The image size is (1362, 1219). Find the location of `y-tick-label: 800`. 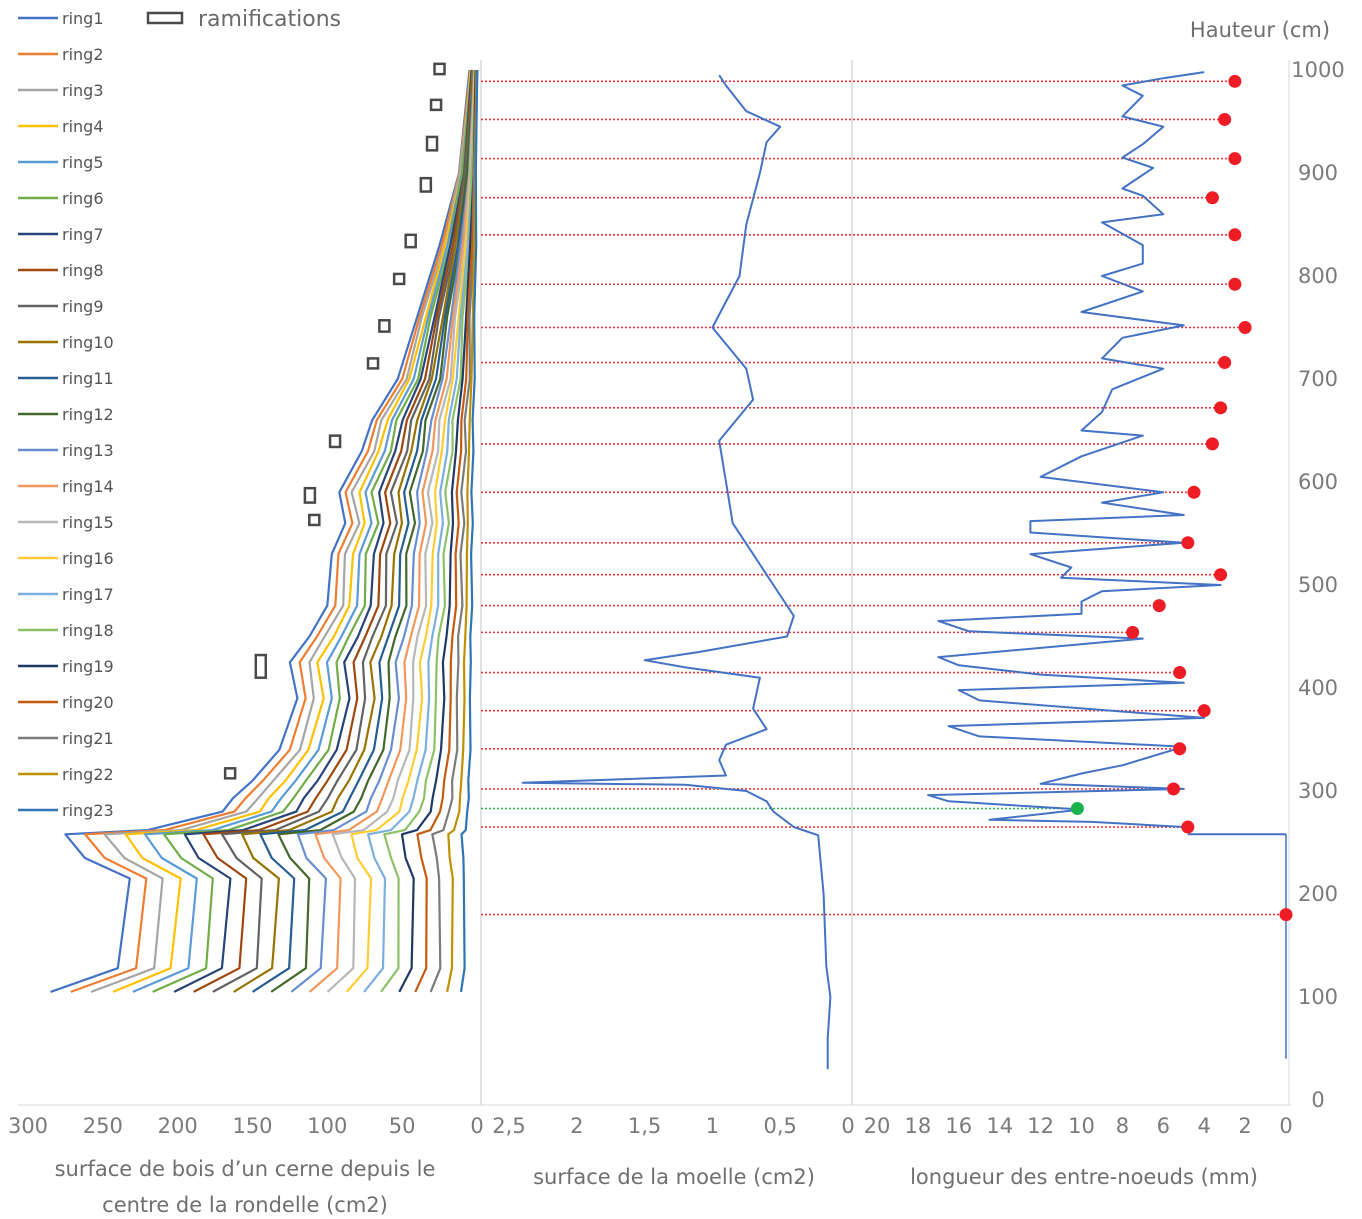

y-tick-label: 800 is located at coordinates (1318, 276).